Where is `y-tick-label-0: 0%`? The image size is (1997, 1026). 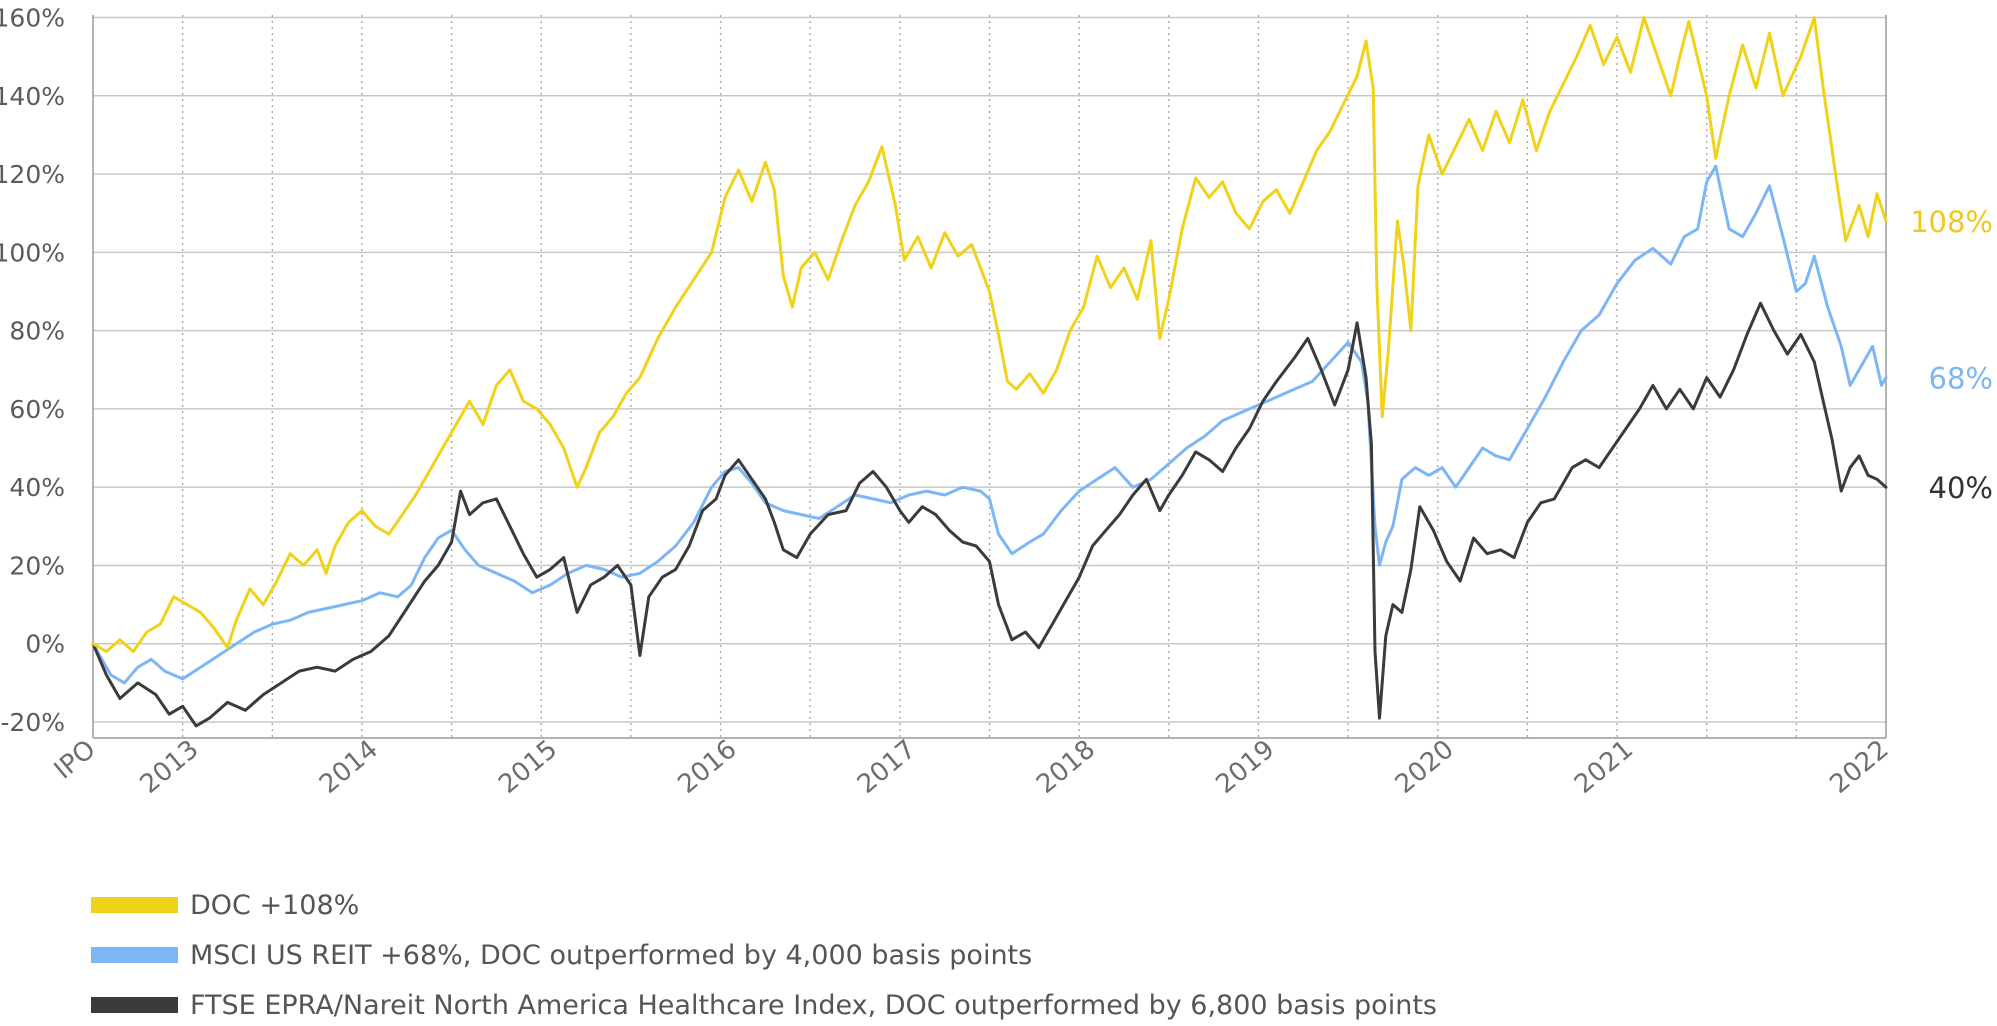 y-tick-label-0: 0% is located at coordinates (45, 644).